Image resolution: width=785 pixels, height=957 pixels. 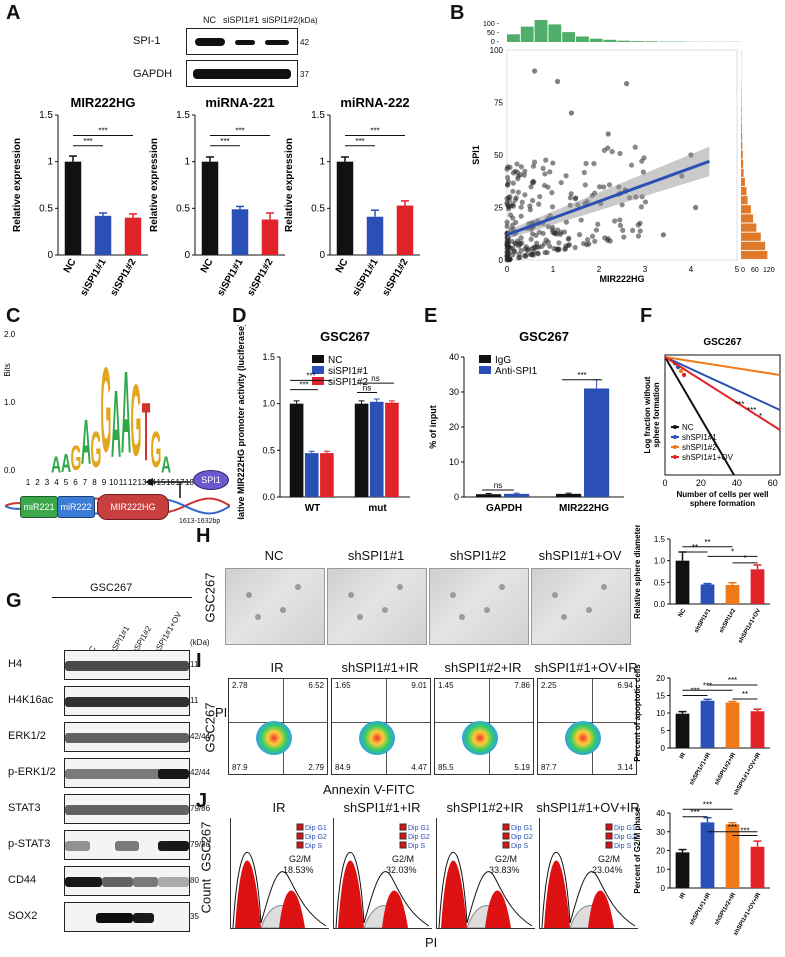 I want to click on quadrant-q3: 85.5, so click(x=446, y=767).